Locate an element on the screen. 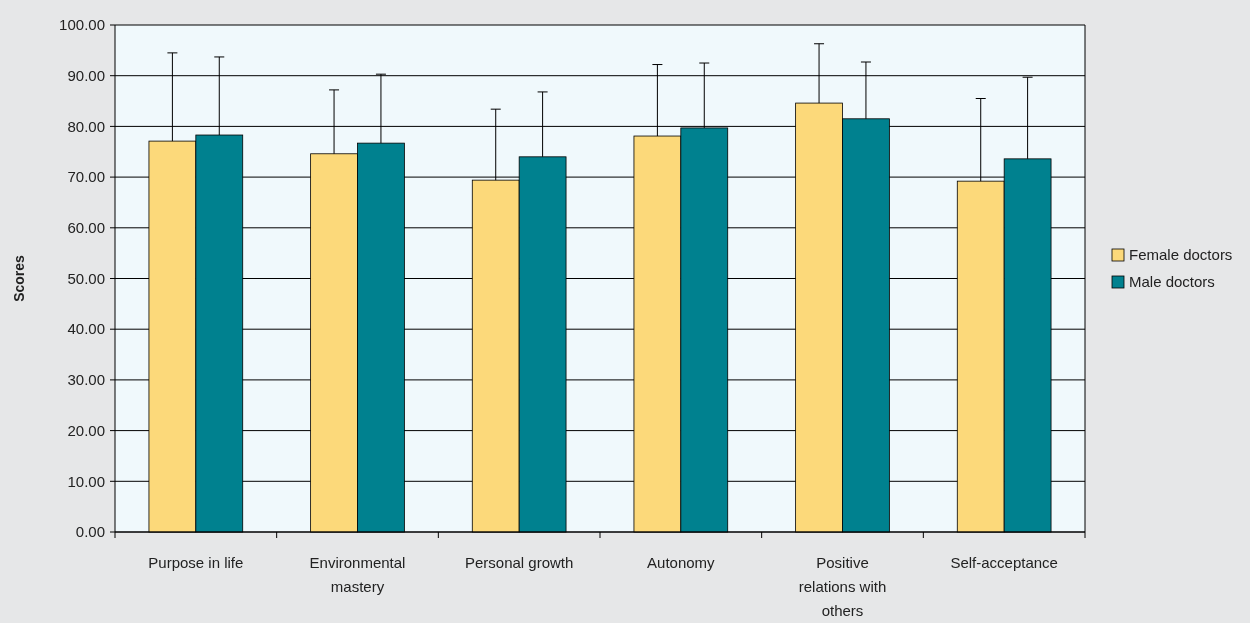  y-tick-label: 40.00 is located at coordinates (86, 329).